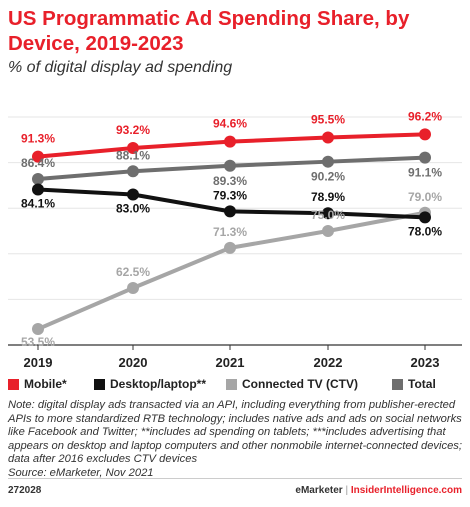 The image size is (470, 507). I want to click on data-label: 71.3%, so click(230, 232).